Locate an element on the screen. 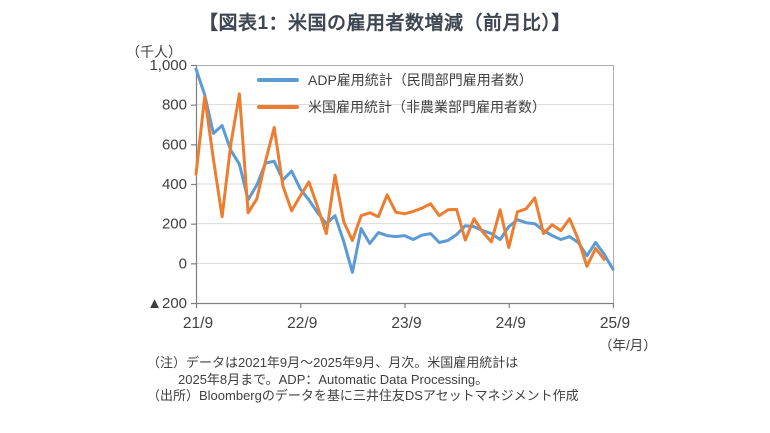 The height and width of the screenshot is (433, 770). note-line-2: 2025年8月まで。ADP：Automatic Data Processing。 is located at coordinates (333, 379).